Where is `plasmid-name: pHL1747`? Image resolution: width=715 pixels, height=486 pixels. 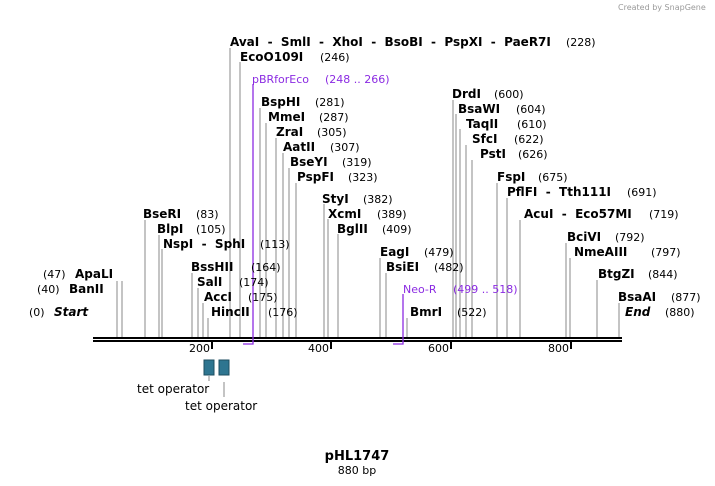
plasmid-name: pHL1747 is located at coordinates (357, 456).